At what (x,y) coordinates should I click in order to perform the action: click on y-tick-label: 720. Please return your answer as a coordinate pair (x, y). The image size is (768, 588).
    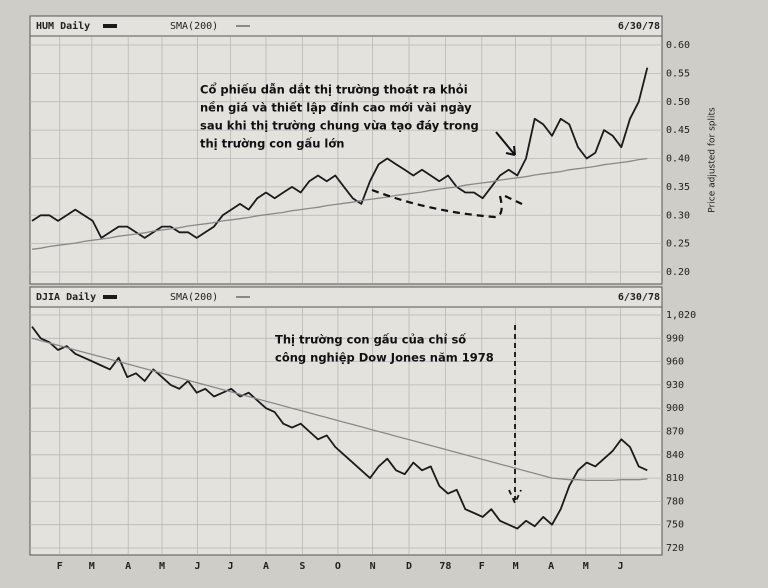
    Looking at the image, I should click on (675, 548).